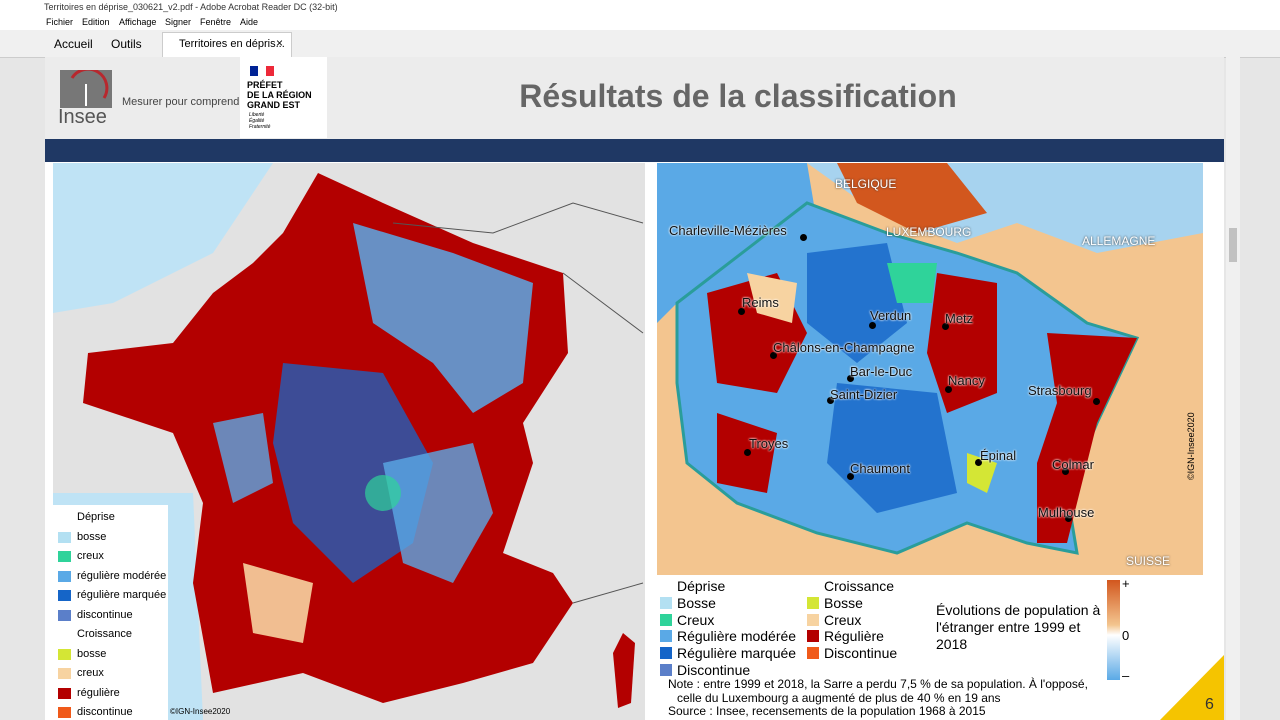  What do you see at coordinates (279, 95) in the screenshot?
I see `prefet-text: PRÉFET DE LA RÉGION GRAND EST` at bounding box center [279, 95].